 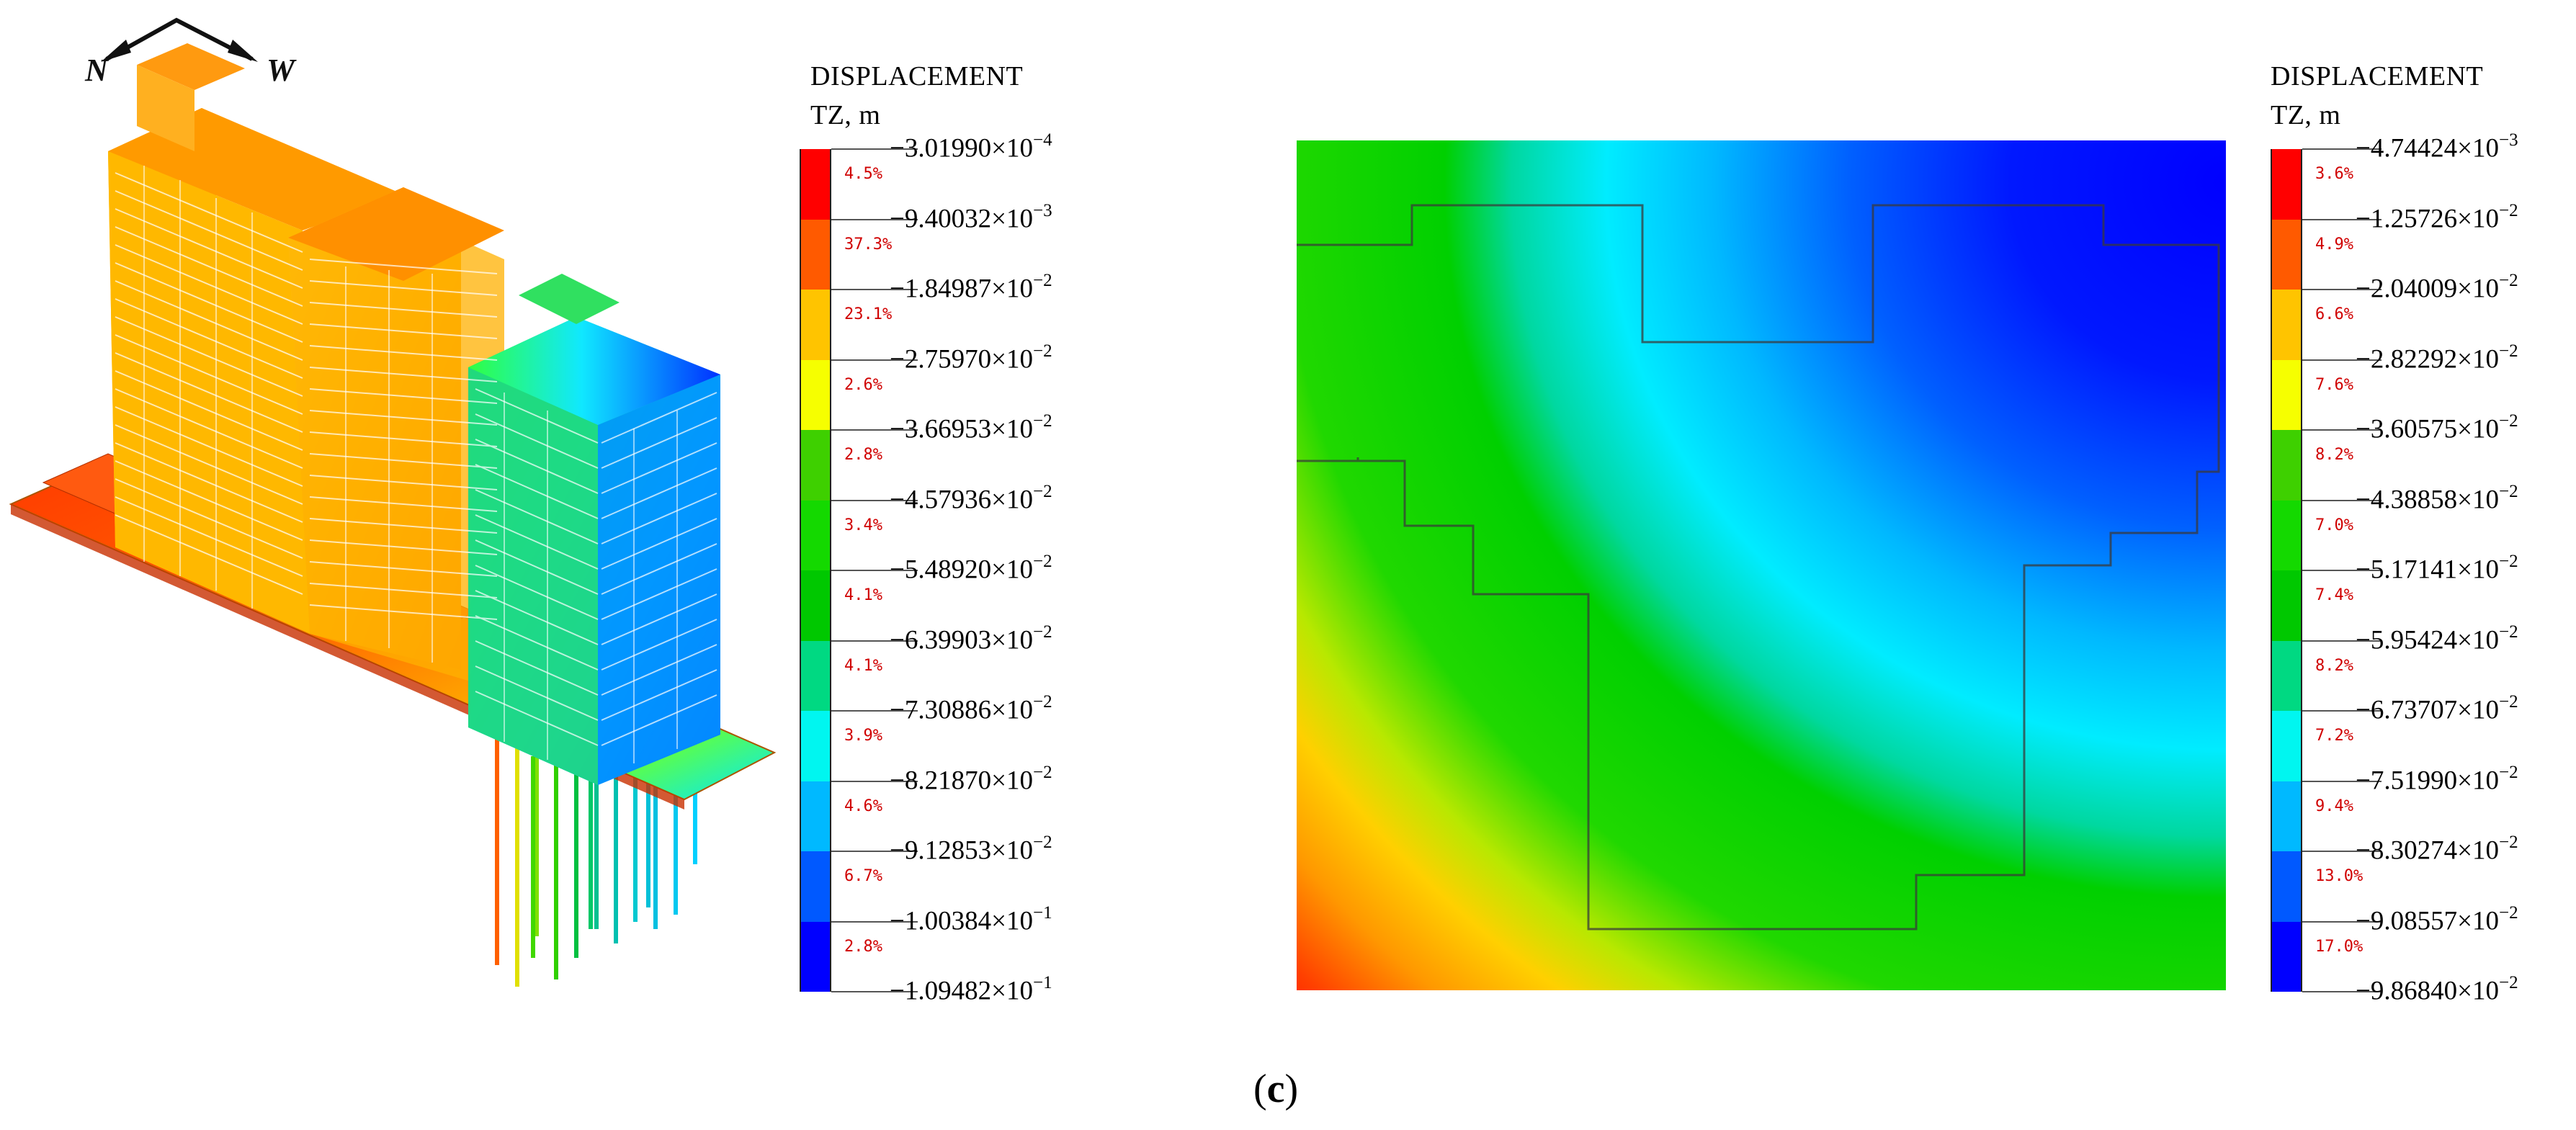 What do you see at coordinates (2334, 736) in the screenshot?
I see `legend_right-percent: 7.2%` at bounding box center [2334, 736].